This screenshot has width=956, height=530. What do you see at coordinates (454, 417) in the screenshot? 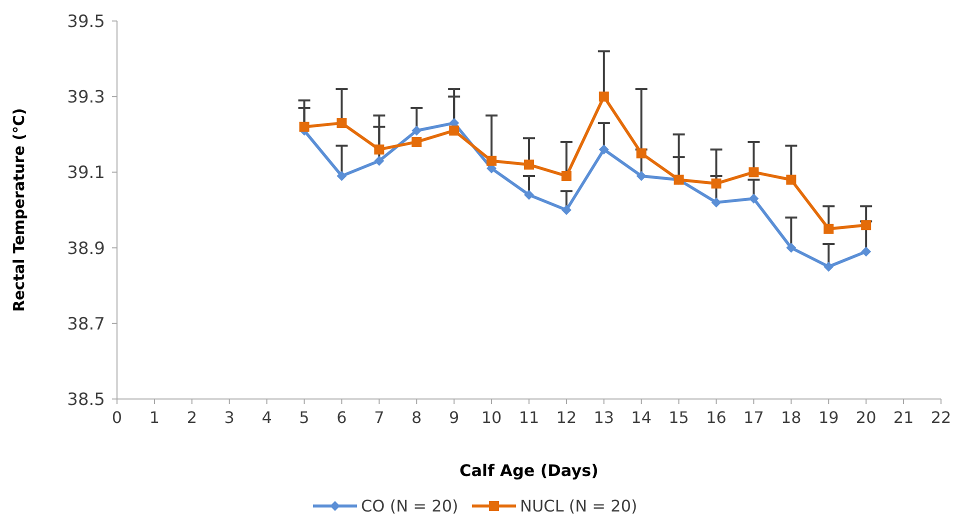
I see `x-tick-label: 9` at bounding box center [454, 417].